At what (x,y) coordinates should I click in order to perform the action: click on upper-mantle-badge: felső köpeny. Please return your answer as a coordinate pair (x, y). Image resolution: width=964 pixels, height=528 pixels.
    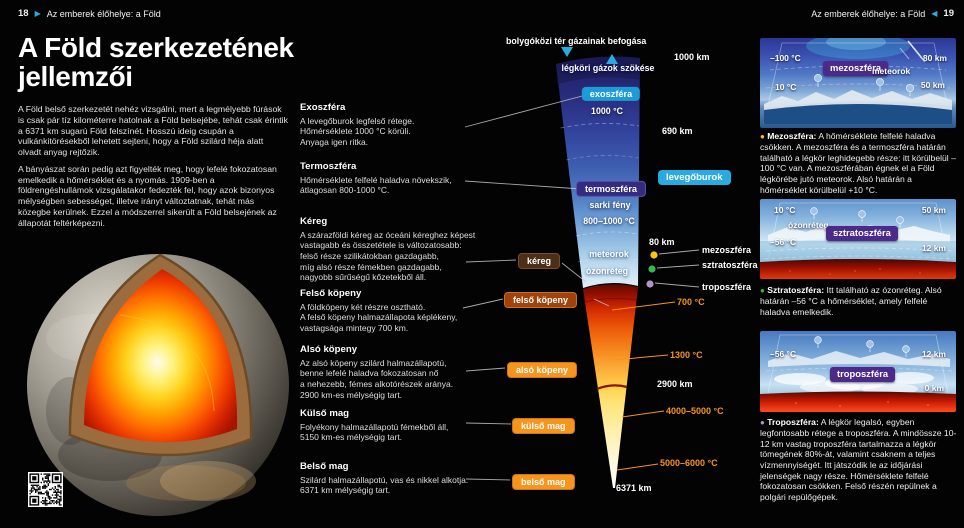
    Looking at the image, I should click on (541, 300).